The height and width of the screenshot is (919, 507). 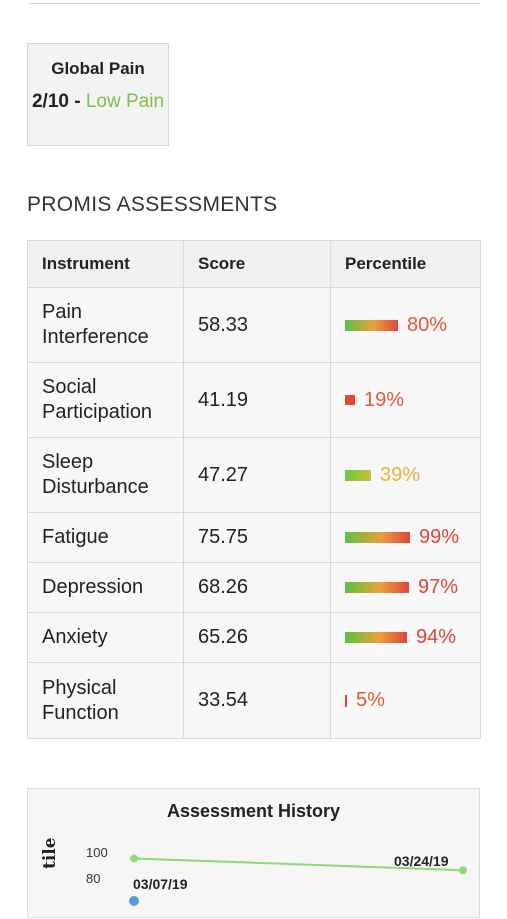 What do you see at coordinates (105, 400) in the screenshot?
I see `instrument-cell: Social Participation` at bounding box center [105, 400].